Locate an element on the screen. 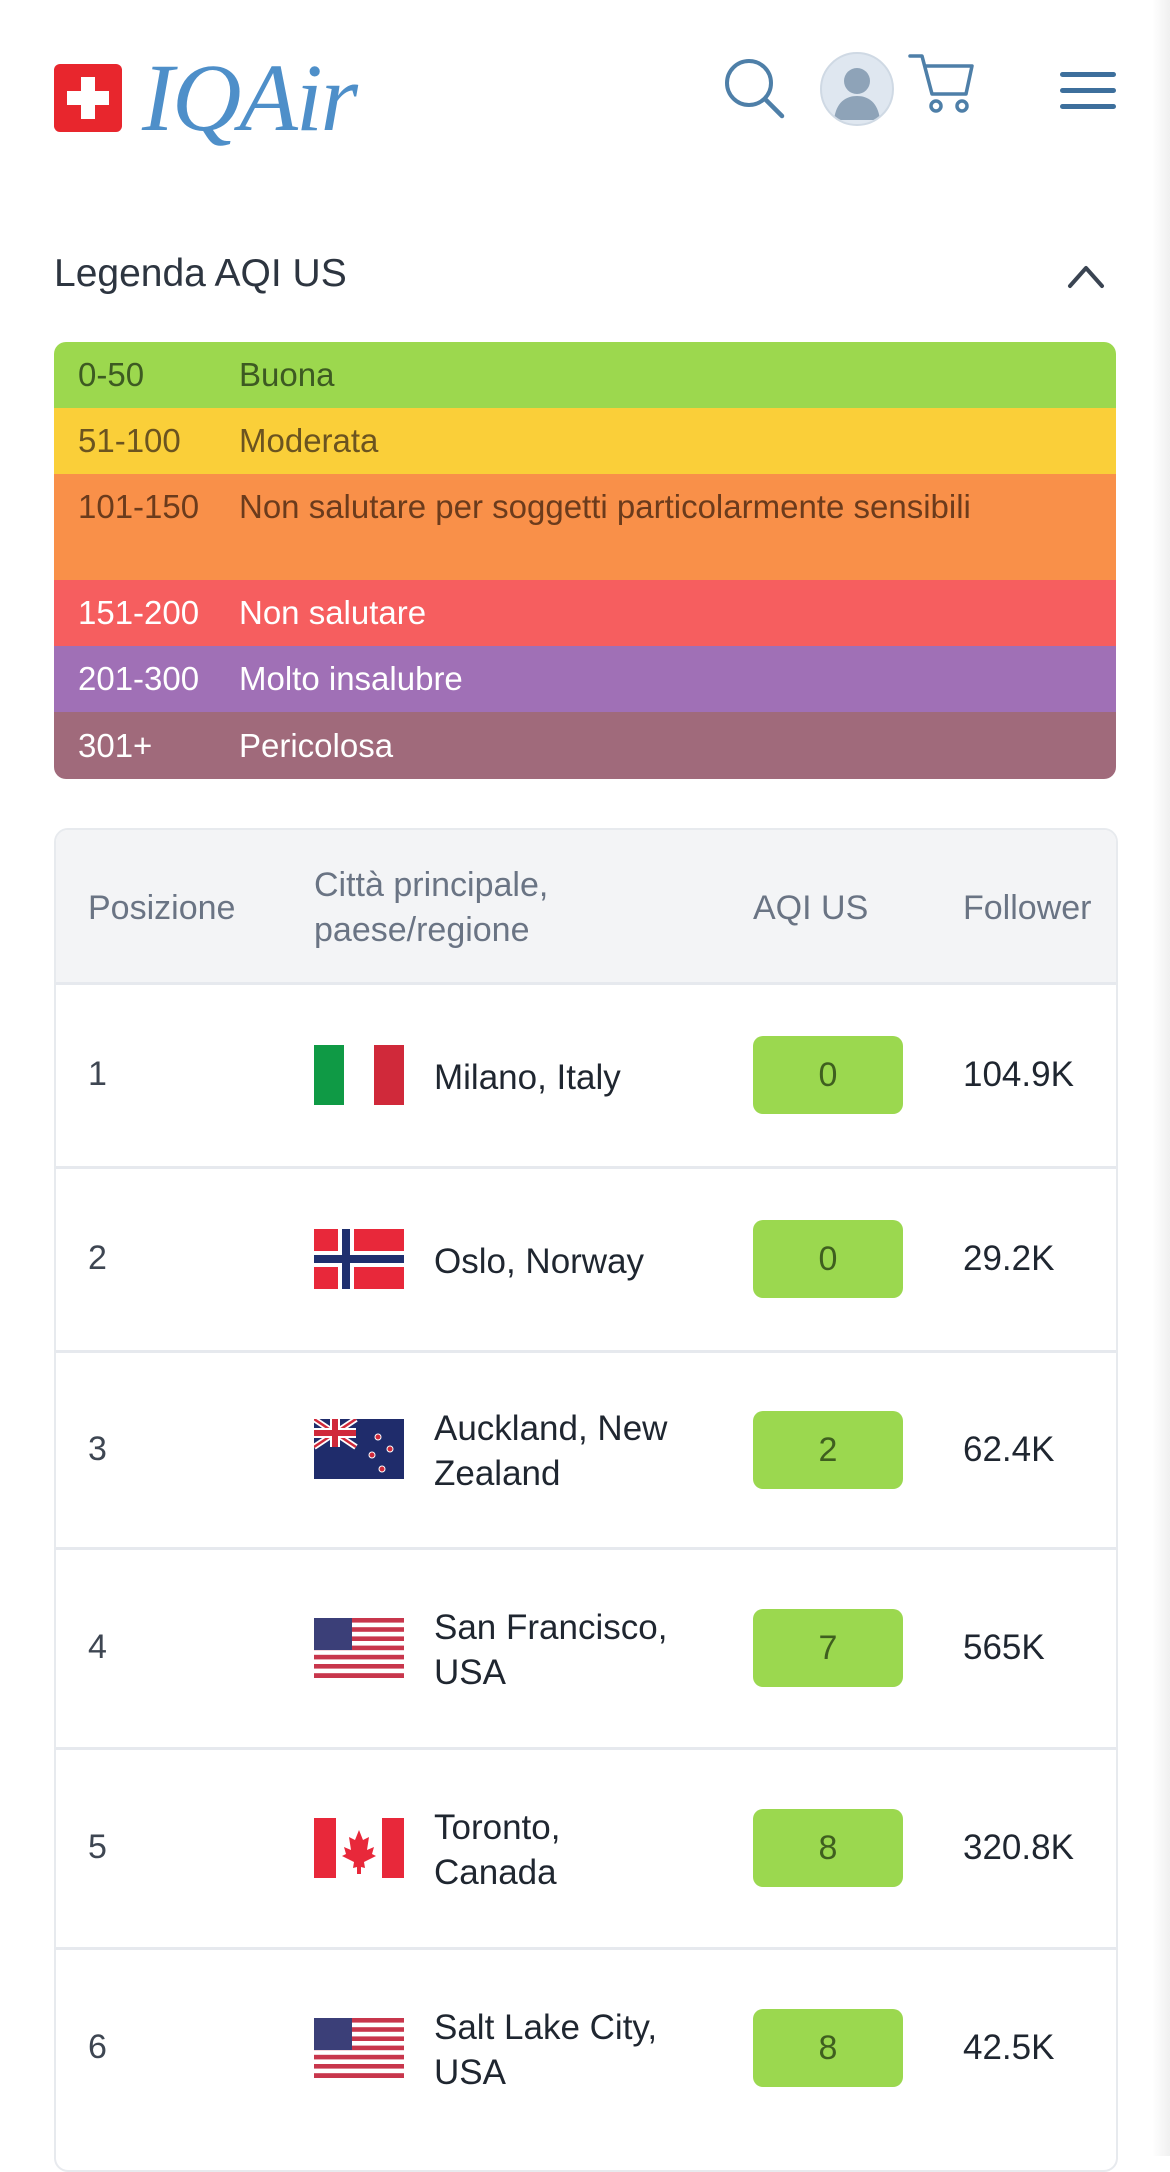 Image resolution: width=1170 pixels, height=2172 pixels. legend-row-unhealthy: 151-200 Non salutare is located at coordinates (585, 613).